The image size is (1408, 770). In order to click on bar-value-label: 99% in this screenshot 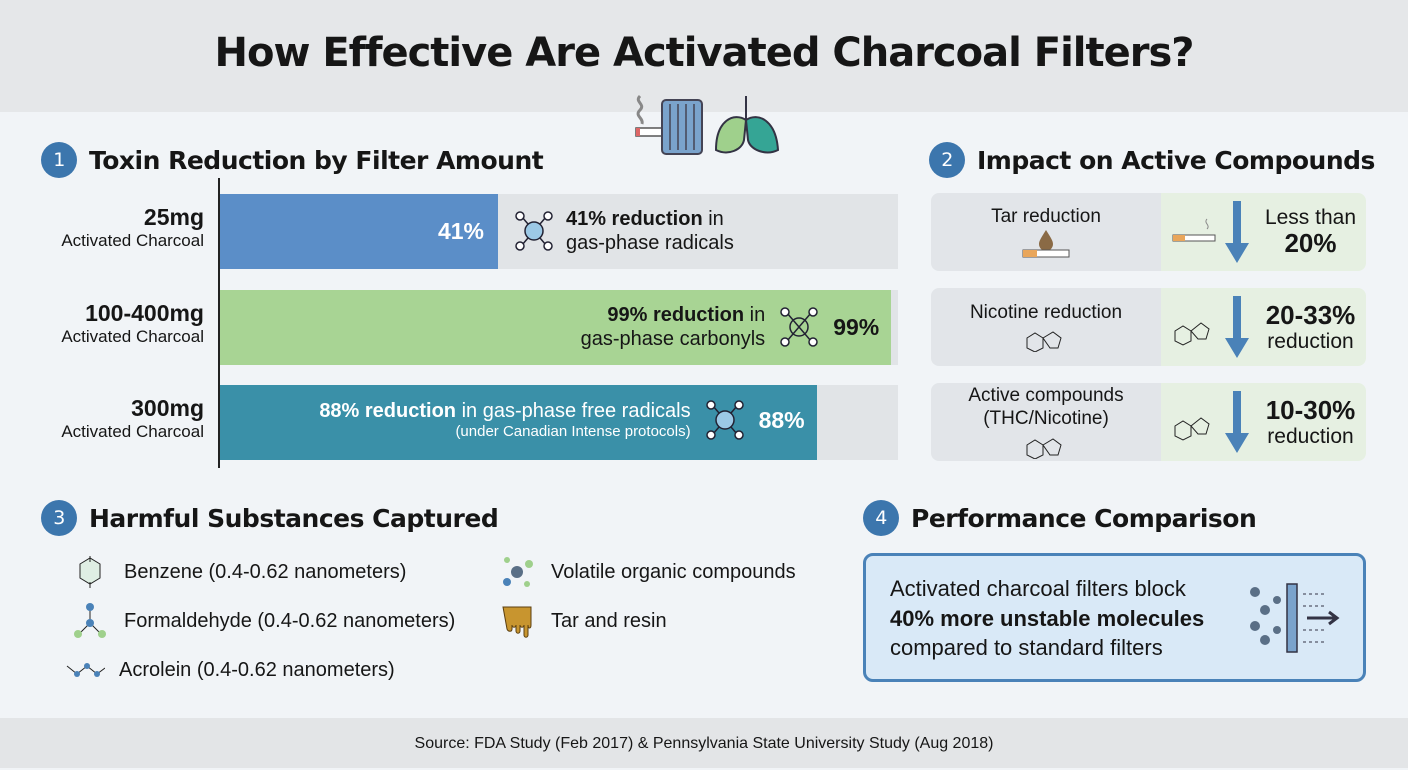, I will do `click(856, 326)`.